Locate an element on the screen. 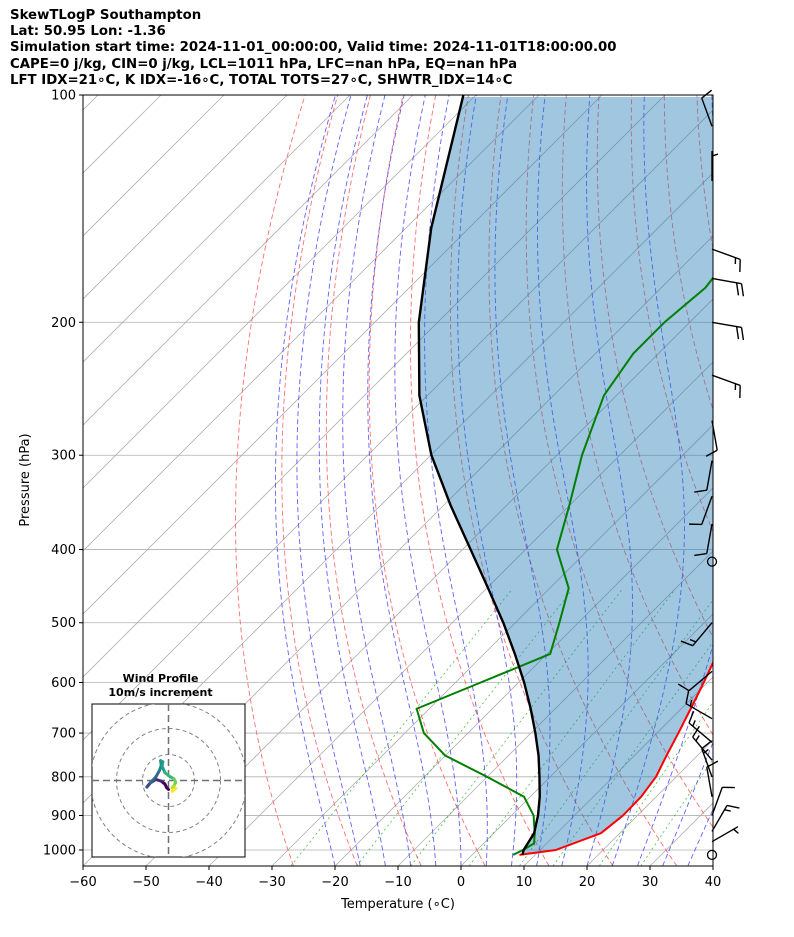  y-tick-label: 500 is located at coordinates (63, 623).